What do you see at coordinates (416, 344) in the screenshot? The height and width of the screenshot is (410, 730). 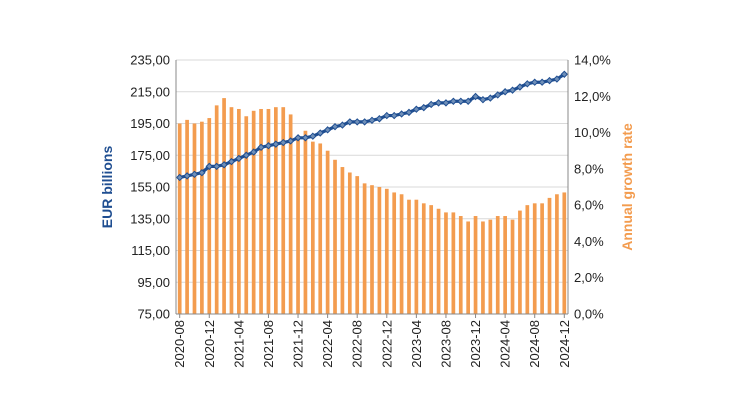 I see `x-tick-label: 2023-04` at bounding box center [416, 344].